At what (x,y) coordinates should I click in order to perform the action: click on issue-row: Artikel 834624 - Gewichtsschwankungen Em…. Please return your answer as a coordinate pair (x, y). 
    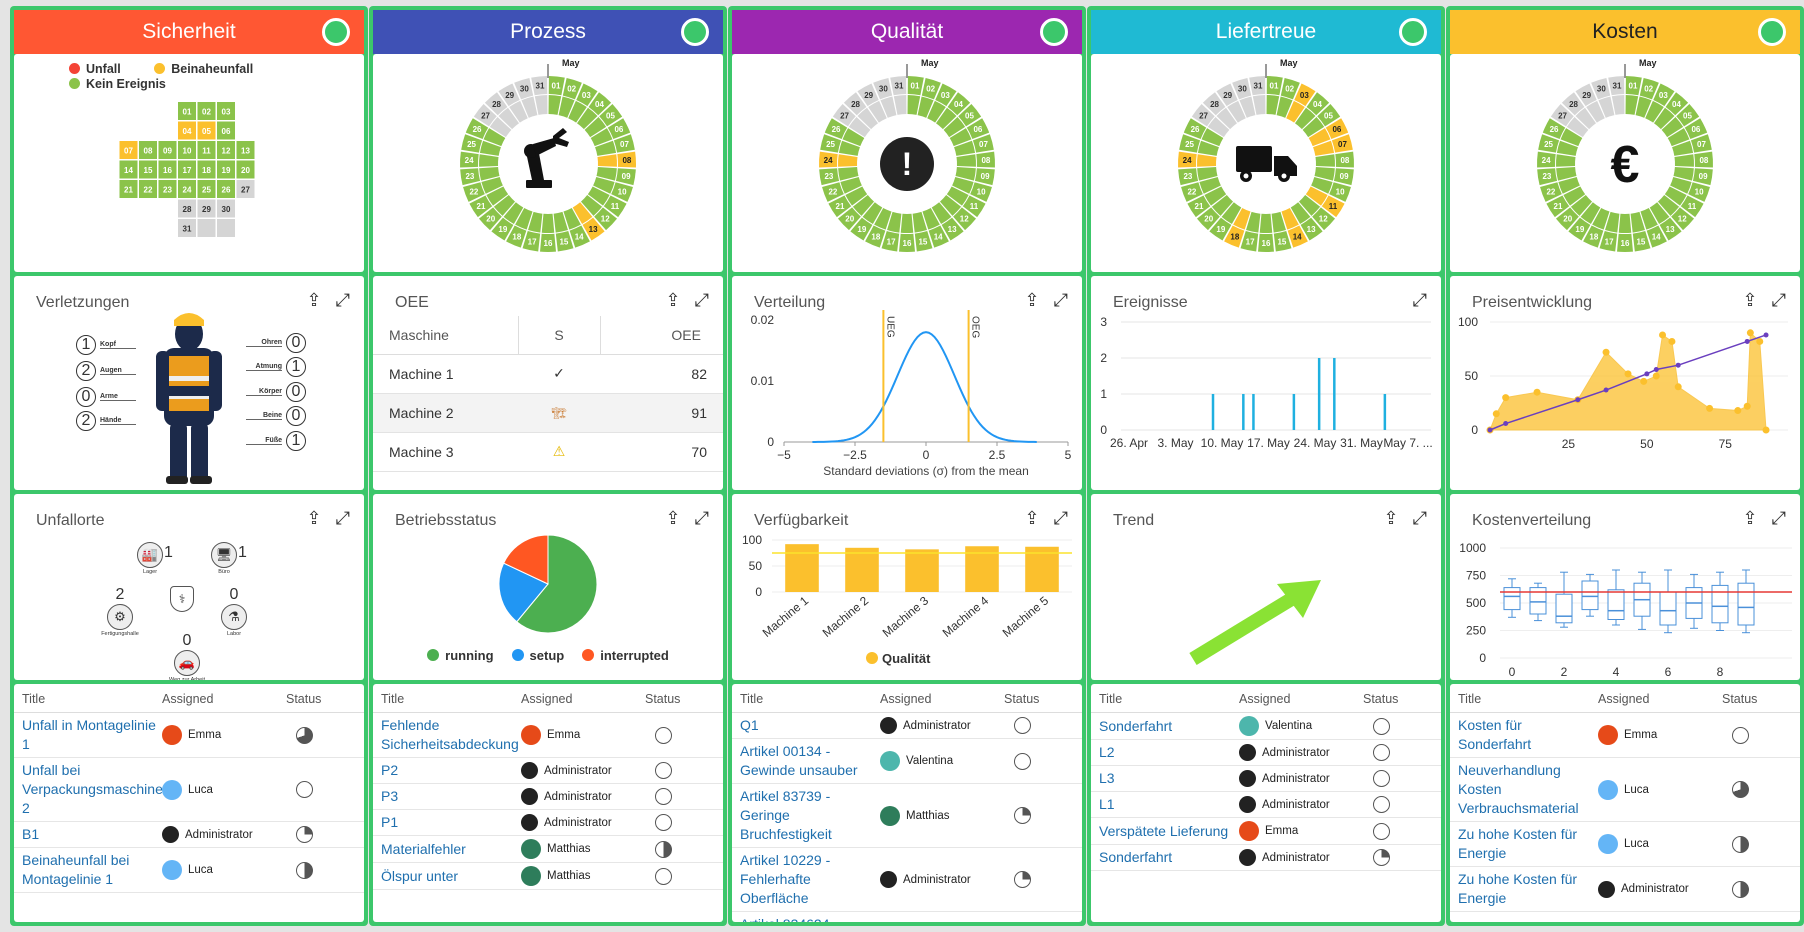
    Looking at the image, I should click on (907, 917).